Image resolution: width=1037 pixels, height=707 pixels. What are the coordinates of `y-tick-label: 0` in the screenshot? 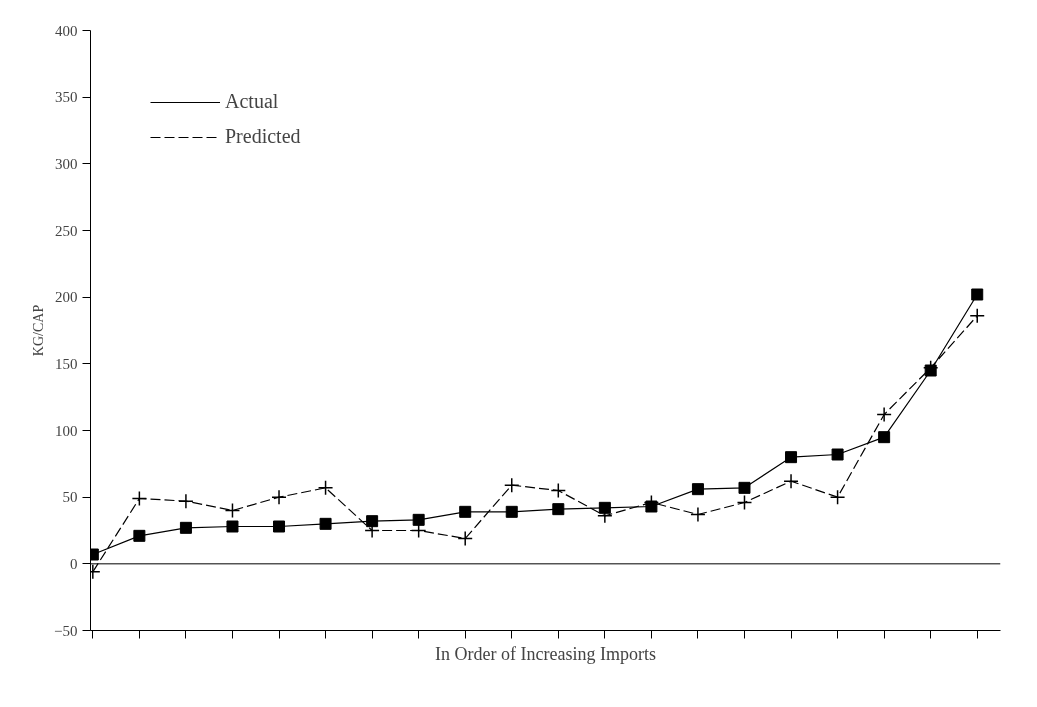 It's located at (74, 563).